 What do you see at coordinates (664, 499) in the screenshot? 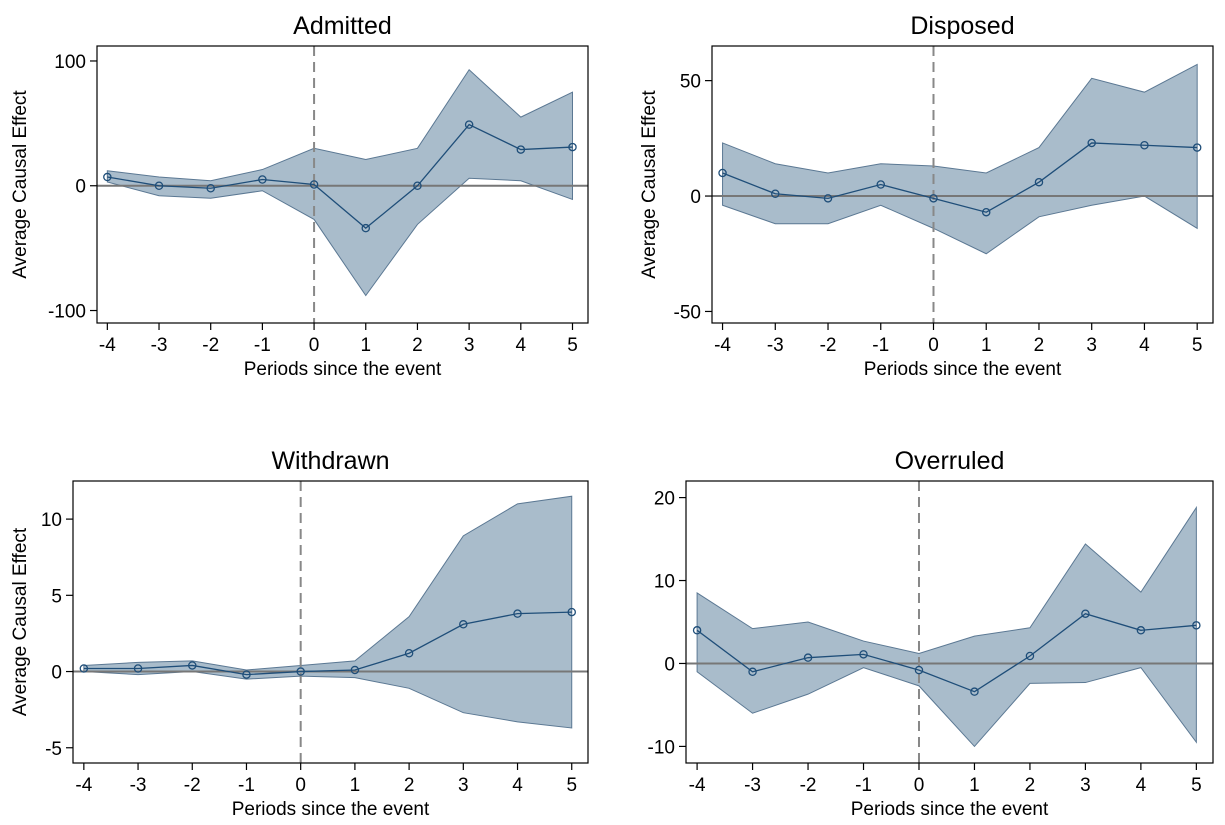
I see `y-tick-label: 20` at bounding box center [664, 499].